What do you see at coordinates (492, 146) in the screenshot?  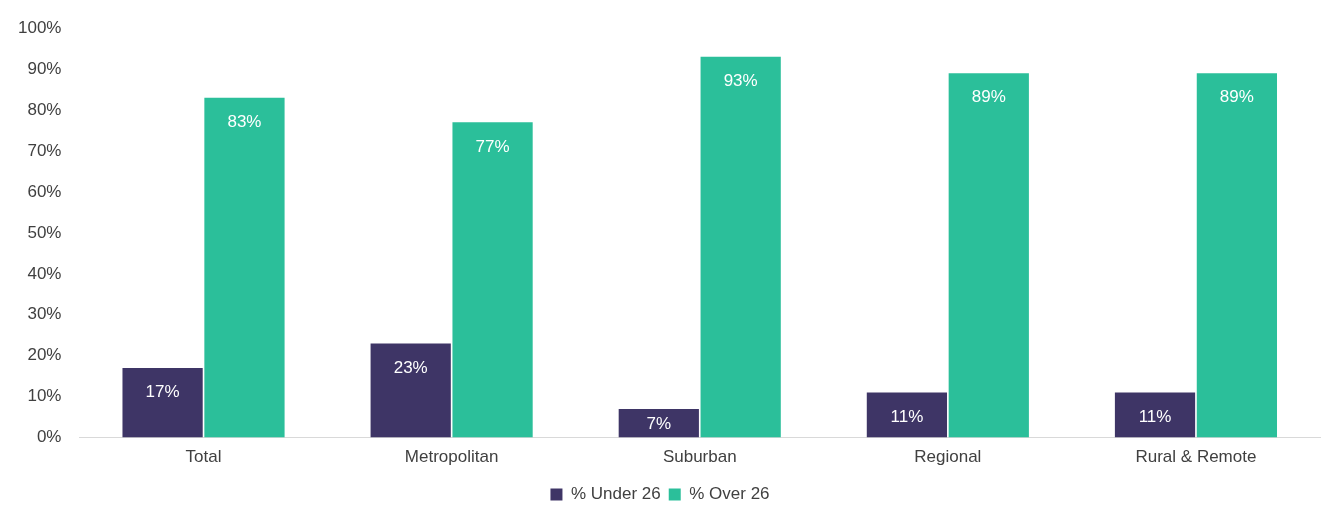 I see `data-label: 77%` at bounding box center [492, 146].